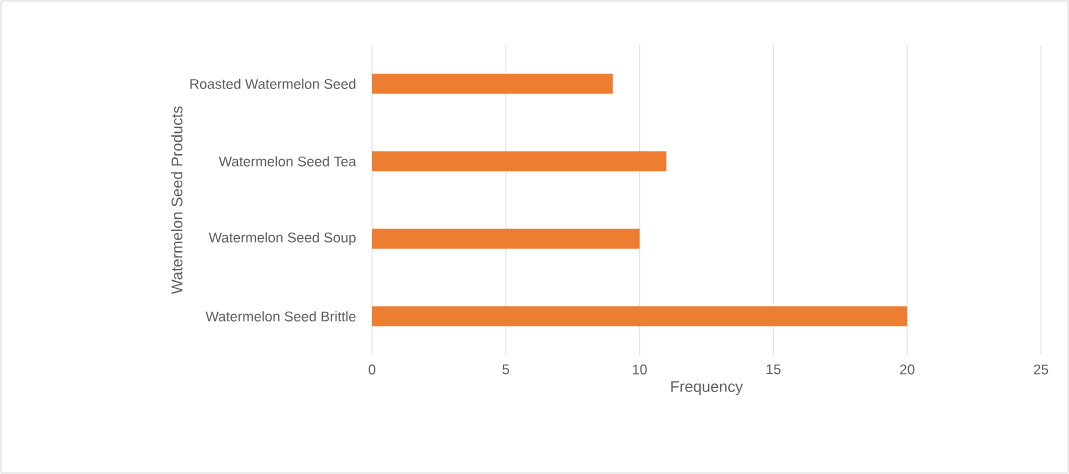 This screenshot has height=474, width=1069. What do you see at coordinates (773, 369) in the screenshot?
I see `x-tick-label: 15` at bounding box center [773, 369].